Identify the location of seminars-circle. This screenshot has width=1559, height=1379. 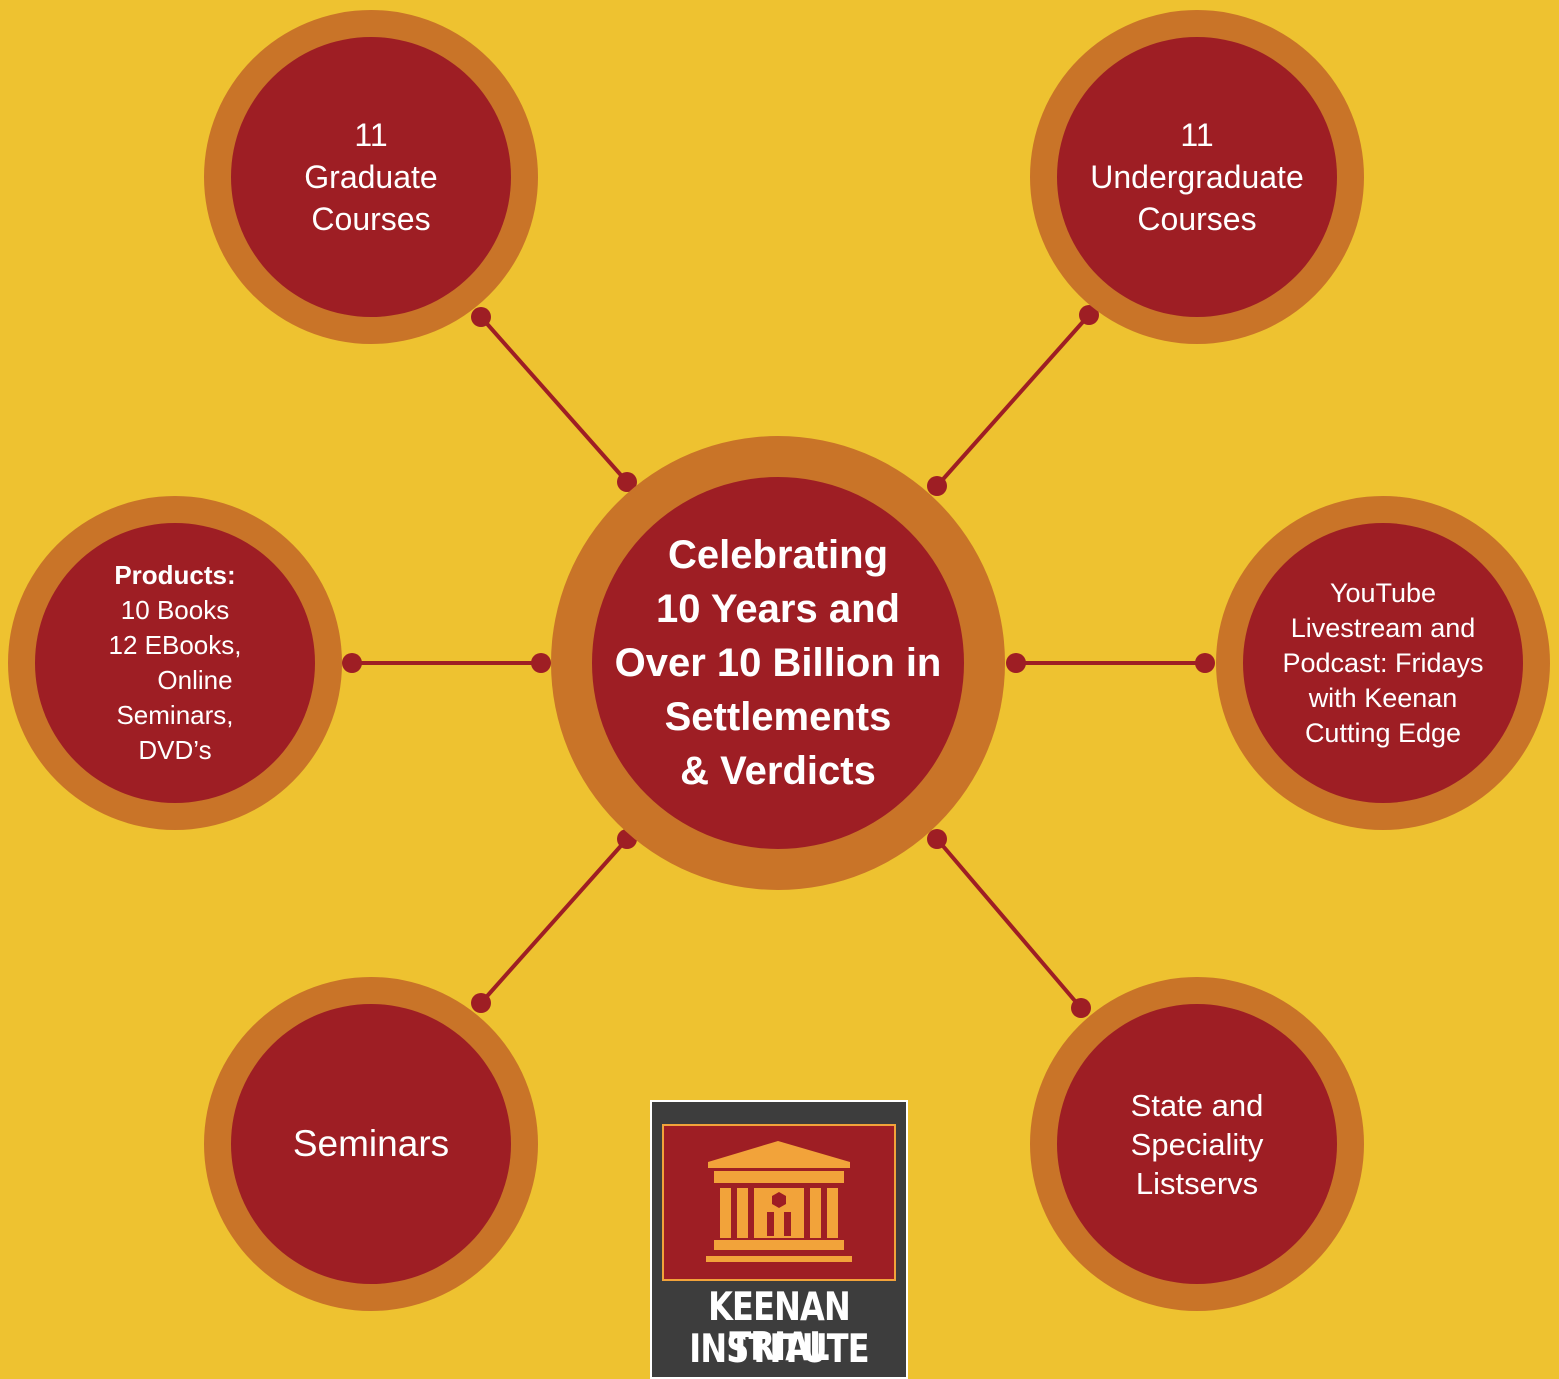
(371, 1144).